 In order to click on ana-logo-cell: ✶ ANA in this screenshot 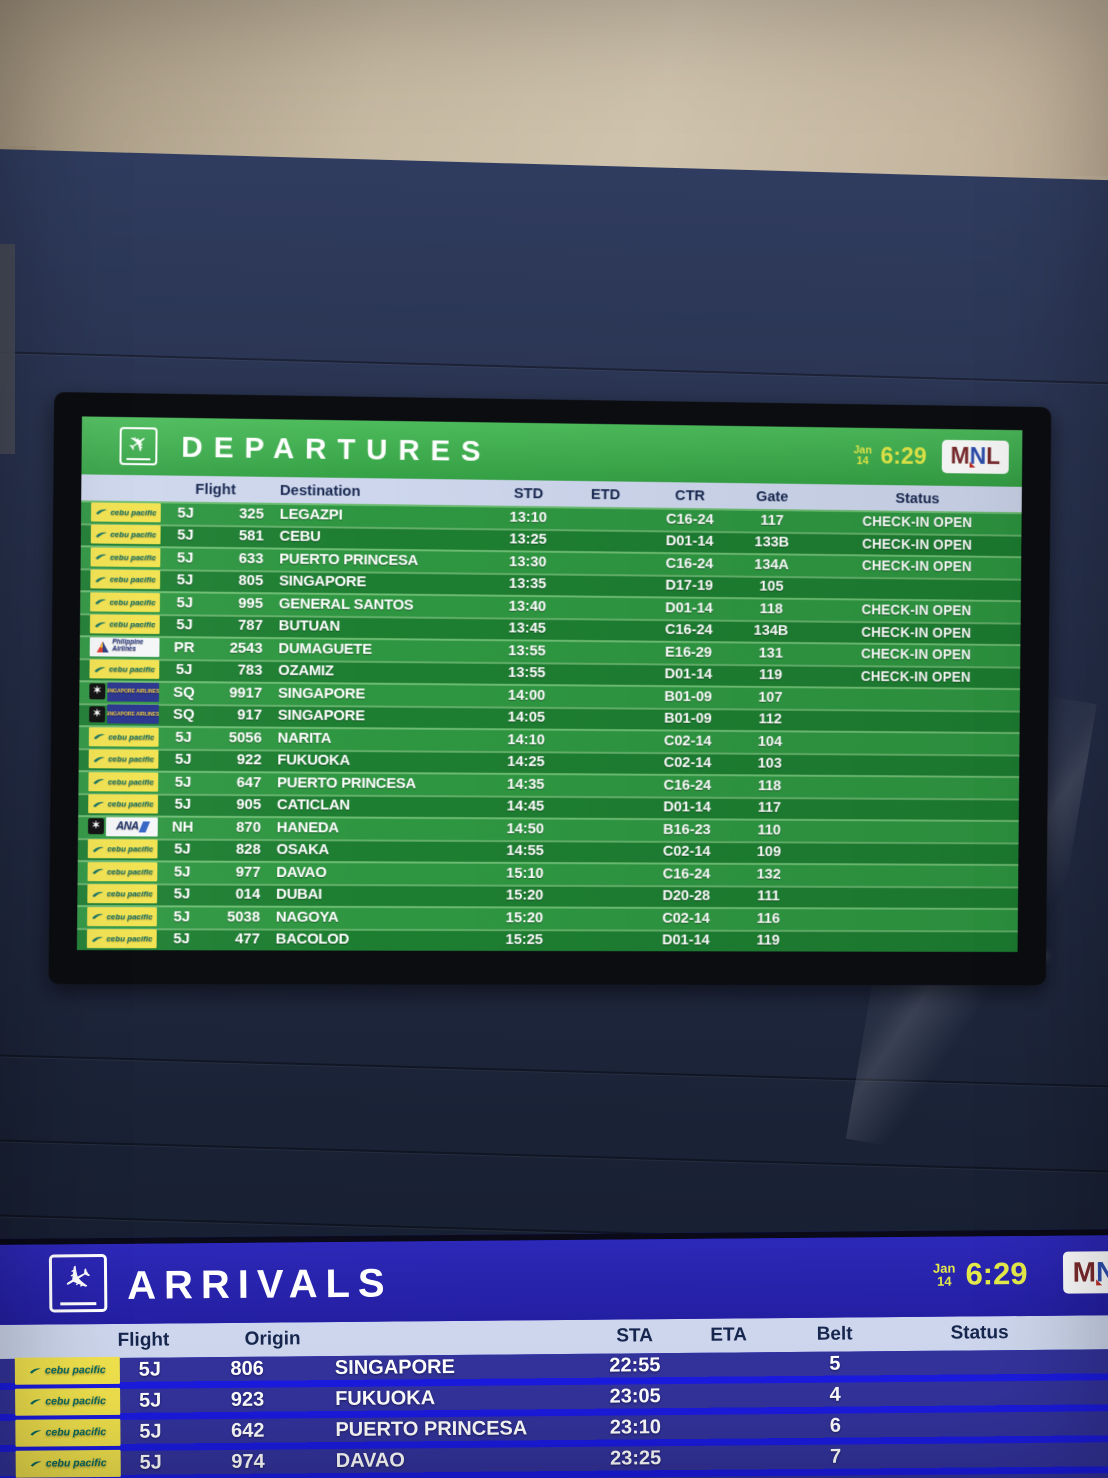, I will do `click(121, 827)`.